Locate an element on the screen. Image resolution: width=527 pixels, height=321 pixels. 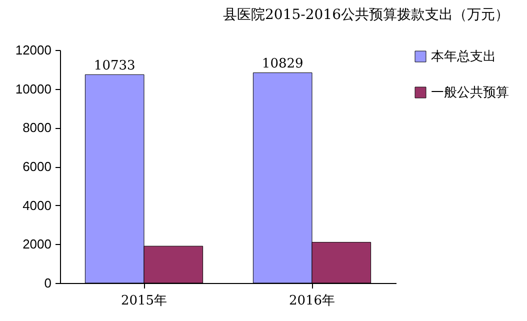
y-tick-label: 2000 is located at coordinates (37, 244).